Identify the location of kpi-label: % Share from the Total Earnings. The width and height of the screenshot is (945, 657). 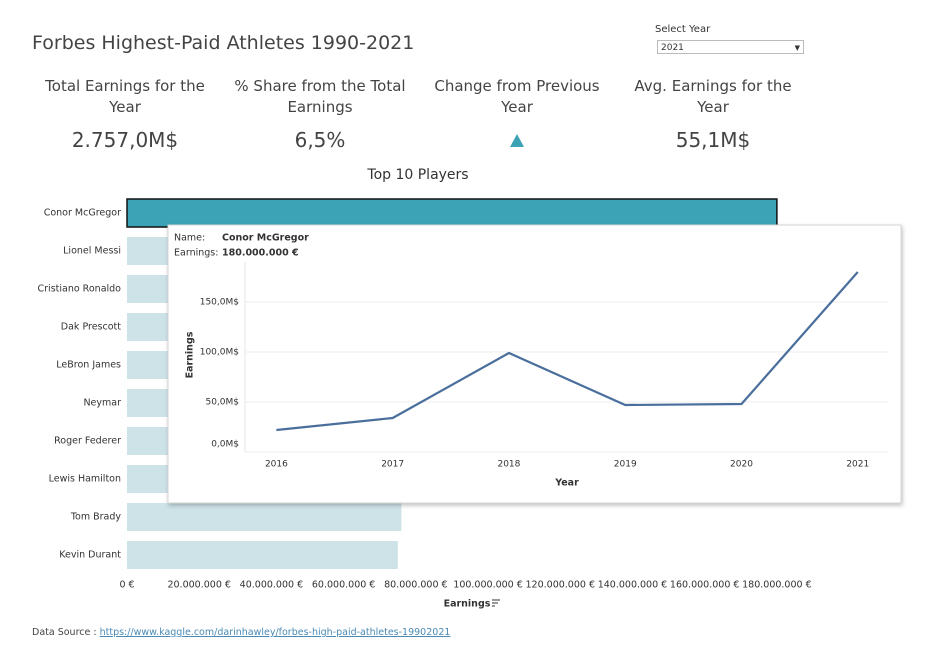
(320, 96).